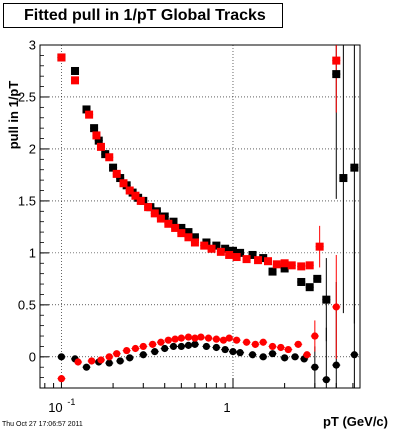 The image size is (400, 433). What do you see at coordinates (32, 45) in the screenshot?
I see `y-tick-label: 3` at bounding box center [32, 45].